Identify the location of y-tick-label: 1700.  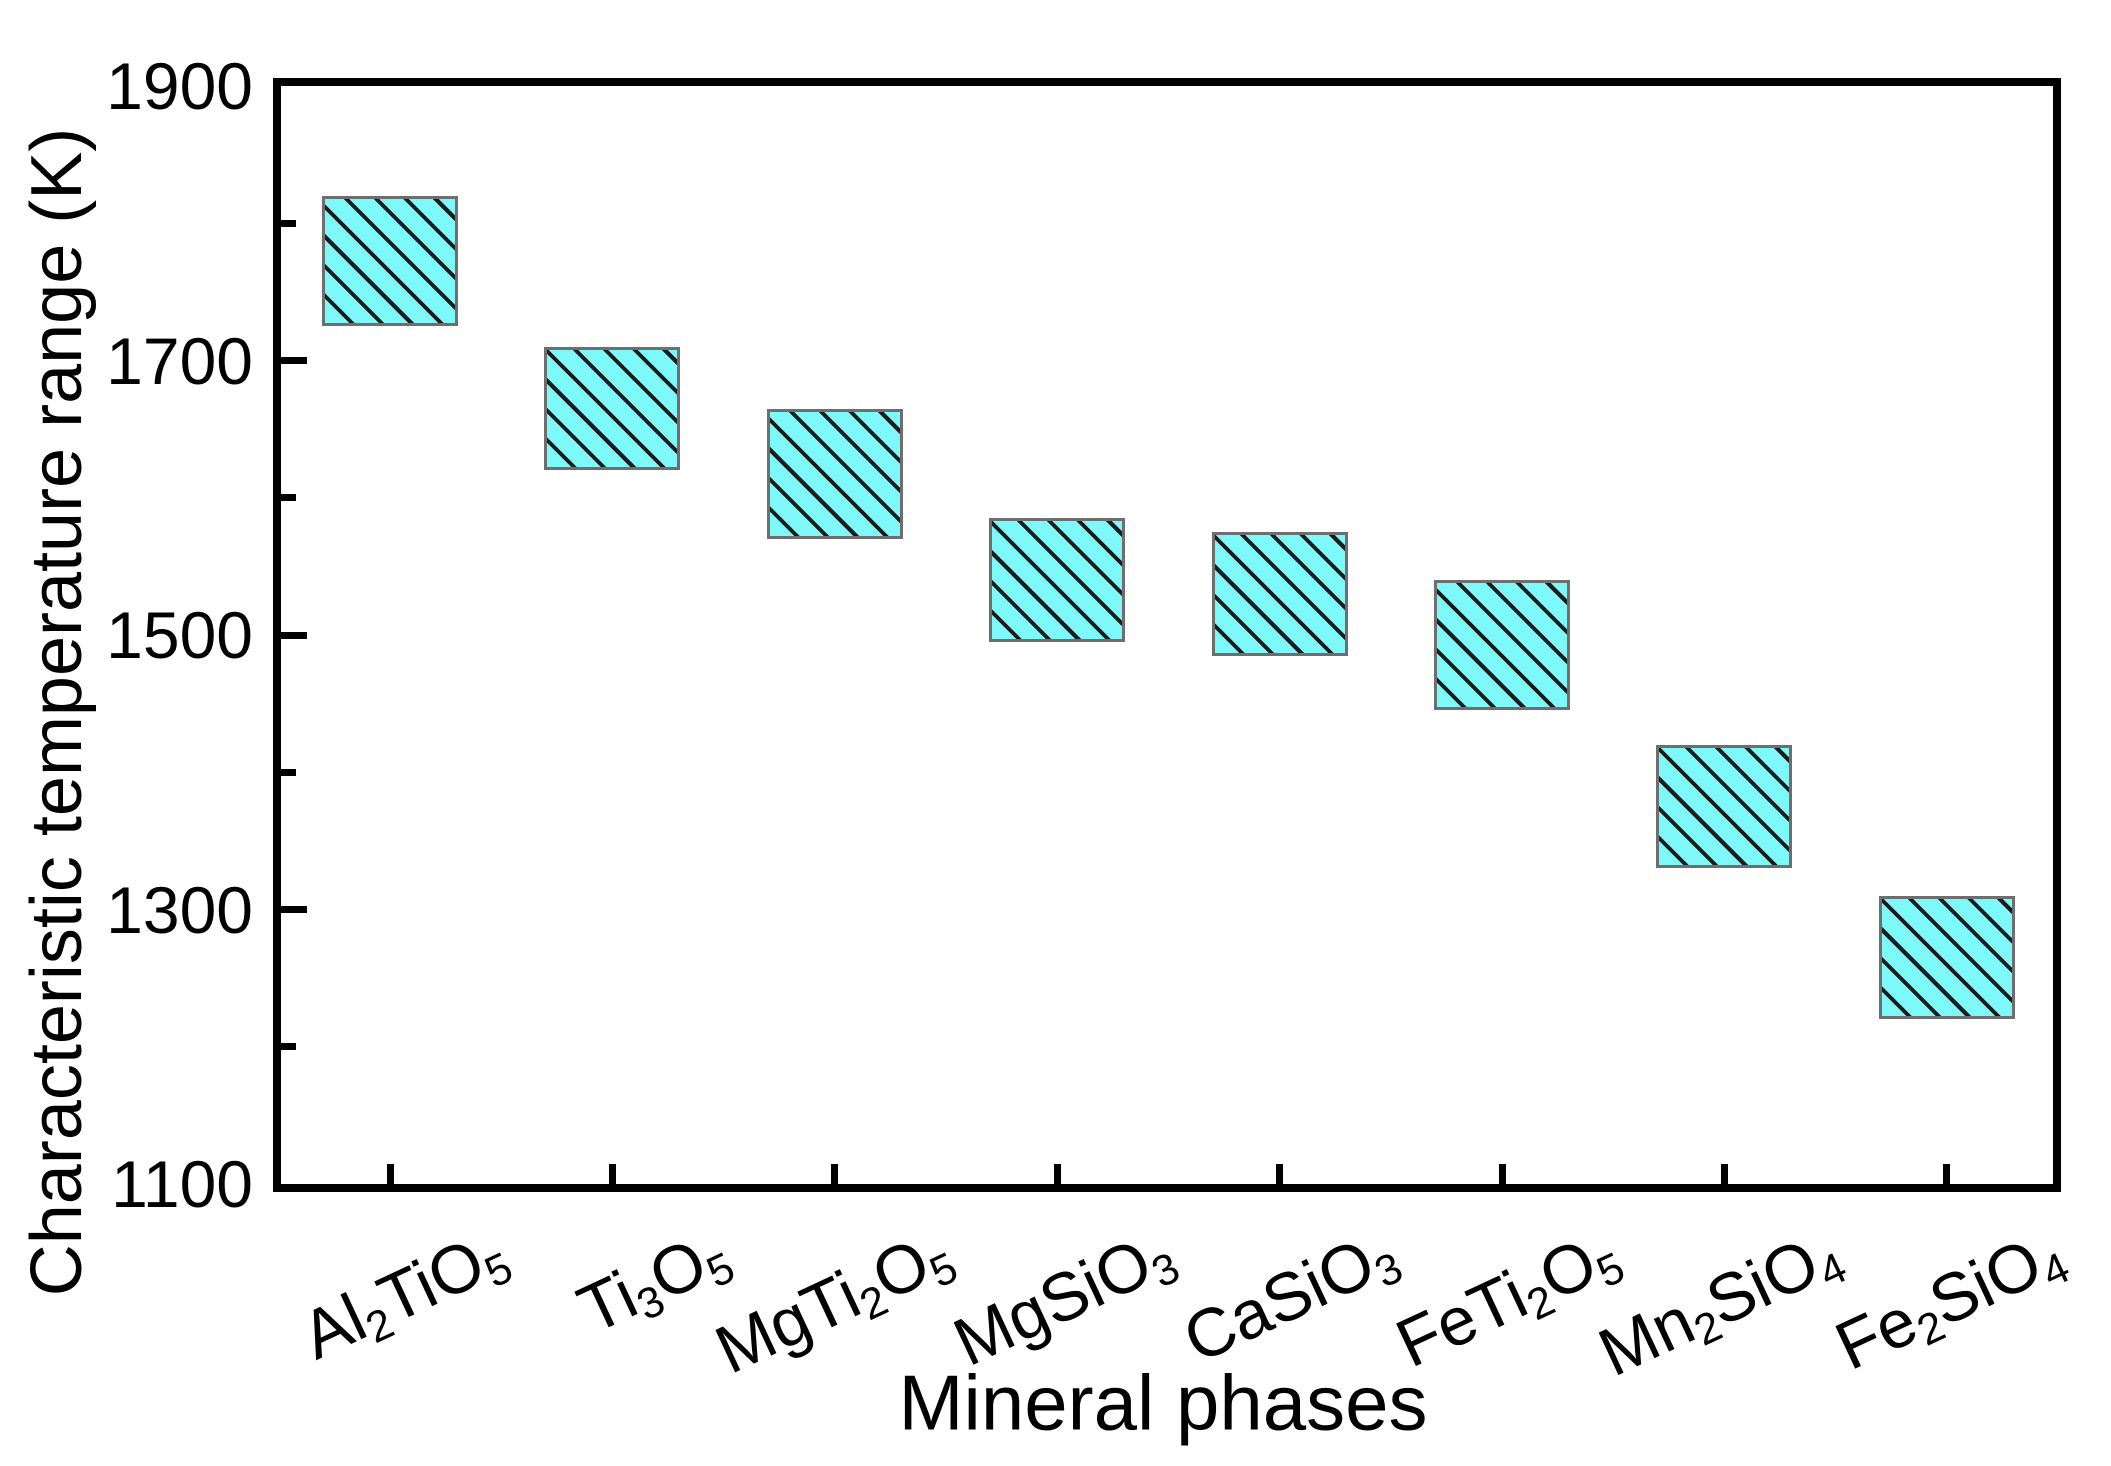
(179, 360).